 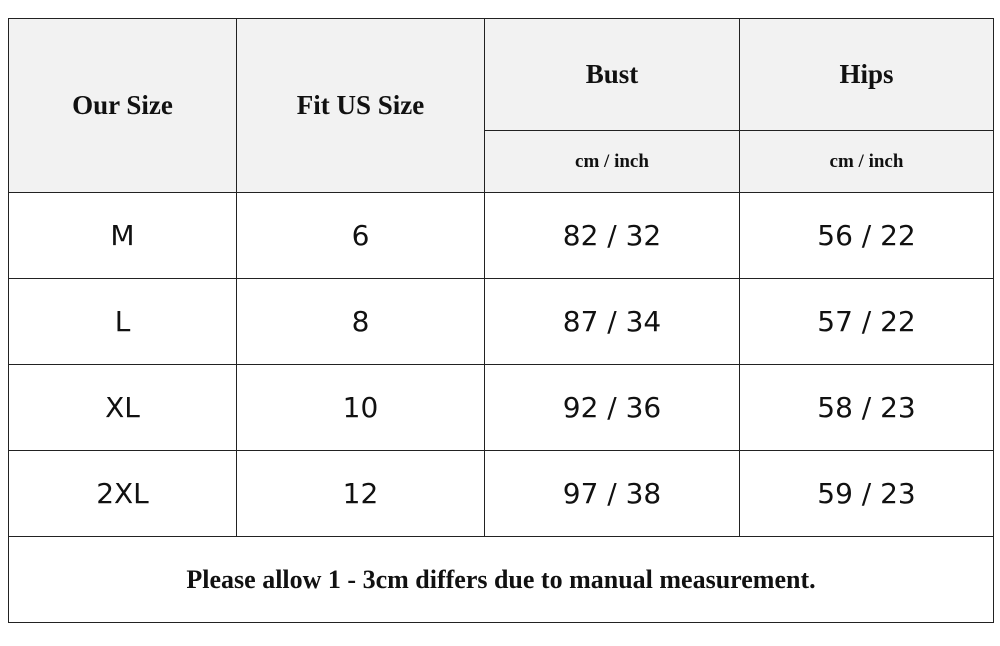 I want to click on table-cell: 2XL, so click(x=122, y=493).